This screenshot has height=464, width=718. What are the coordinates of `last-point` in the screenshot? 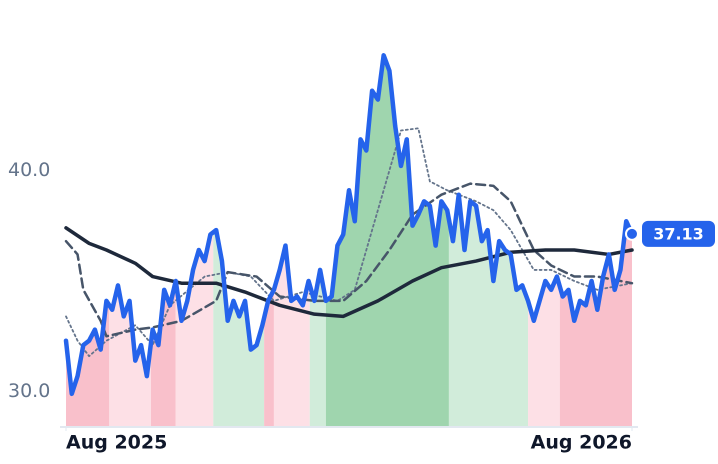 It's located at (632, 233).